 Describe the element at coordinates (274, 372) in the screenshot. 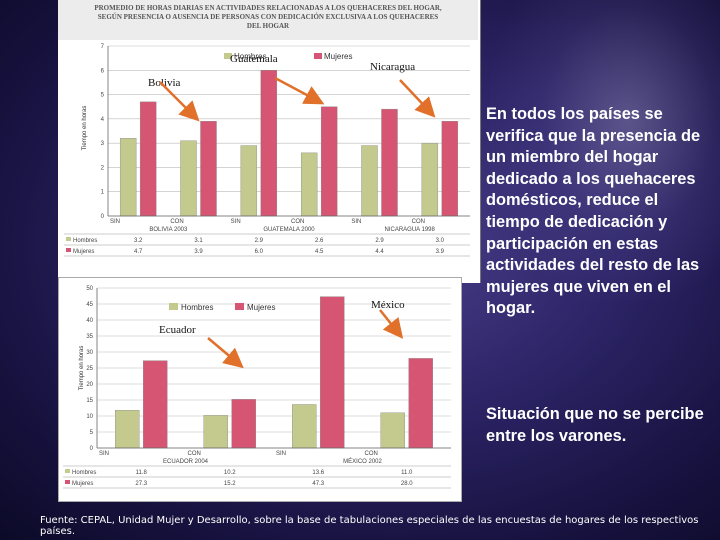

I see `chart2-bars` at that location.